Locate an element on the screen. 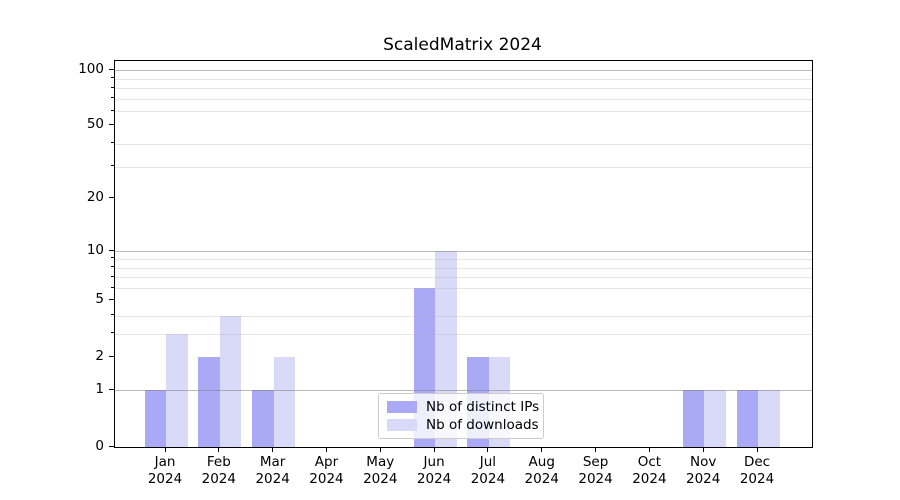 Image resolution: width=900 pixels, height=500 pixels. x-tick-label-month: Nov is located at coordinates (703, 462).